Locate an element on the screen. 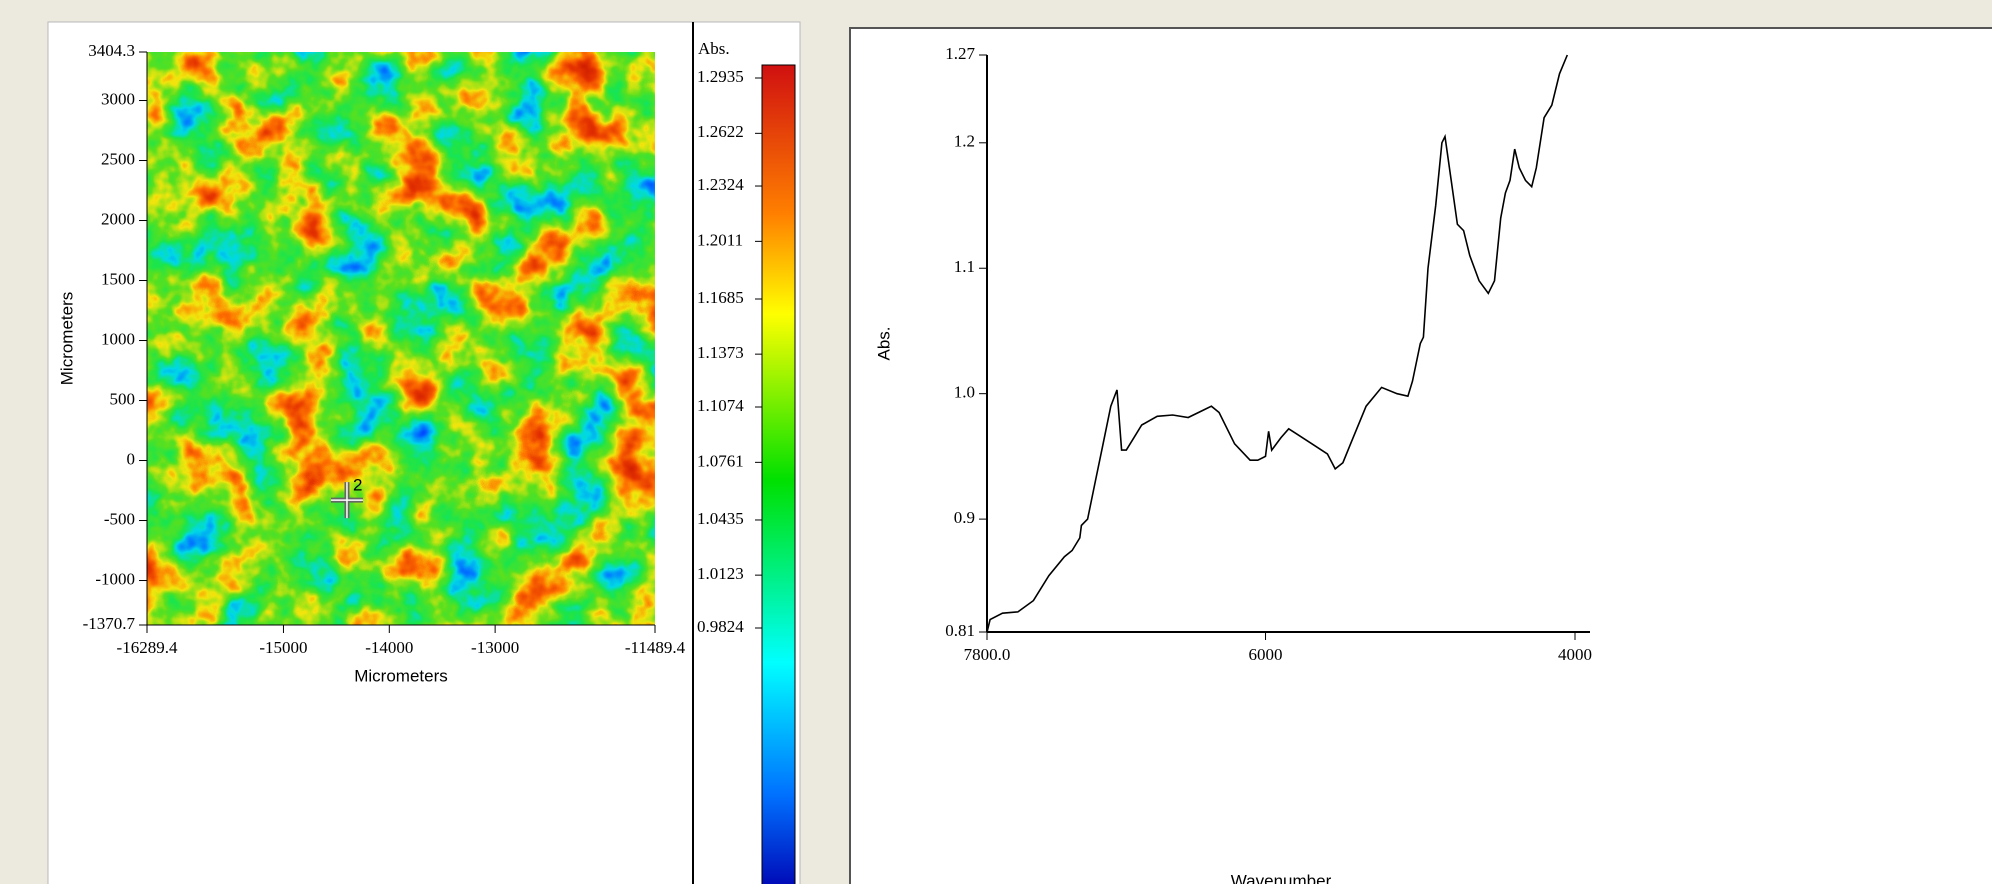 The width and height of the screenshot is (1992, 884). x-tick-label: -13000 is located at coordinates (495, 647).